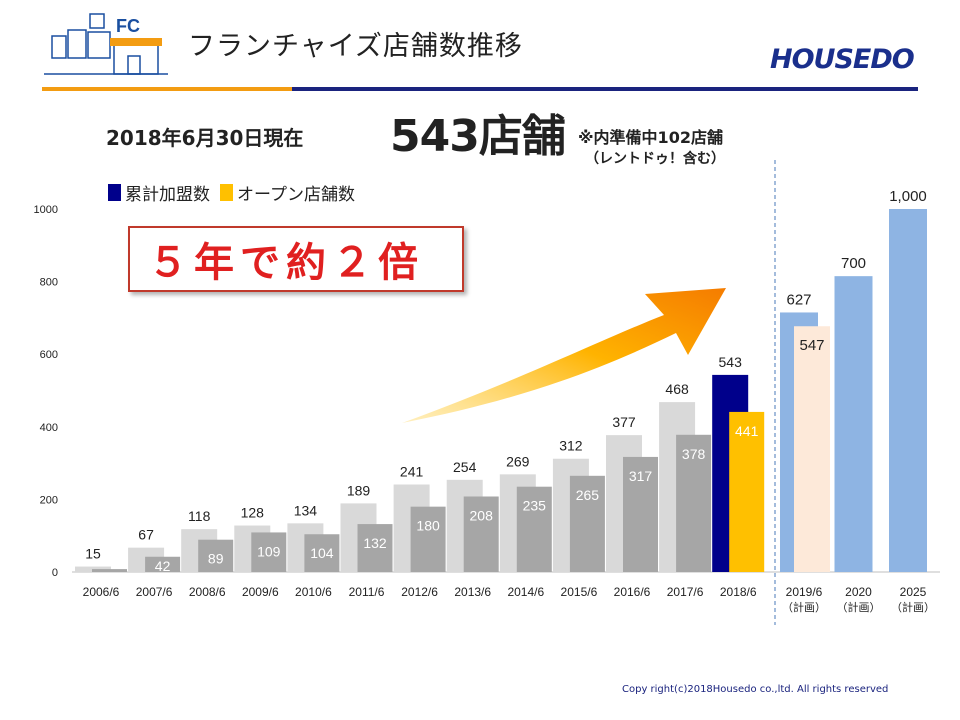 The height and width of the screenshot is (720, 960). I want to click on label-cumulative: 543, so click(731, 362).